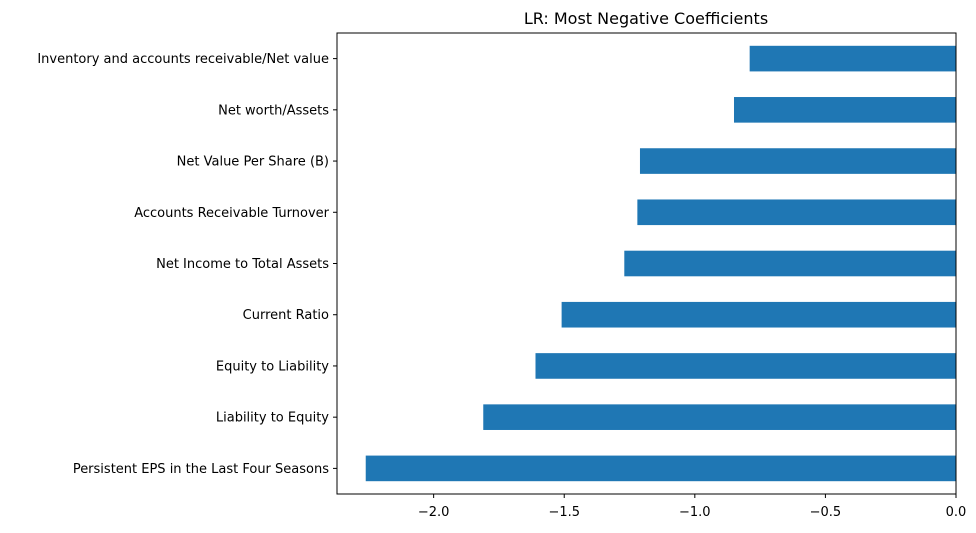  I want to click on y-tick-label: Net worth/Assets, so click(273, 110).